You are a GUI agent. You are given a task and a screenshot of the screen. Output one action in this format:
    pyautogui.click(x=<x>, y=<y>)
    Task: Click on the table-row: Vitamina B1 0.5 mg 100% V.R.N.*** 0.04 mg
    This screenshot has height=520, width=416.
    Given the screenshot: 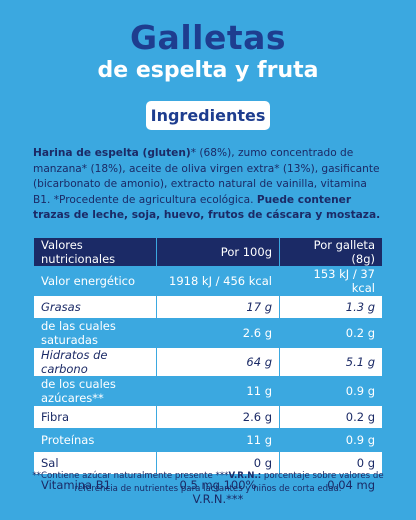 What is the action you would take?
    pyautogui.click(x=208, y=492)
    